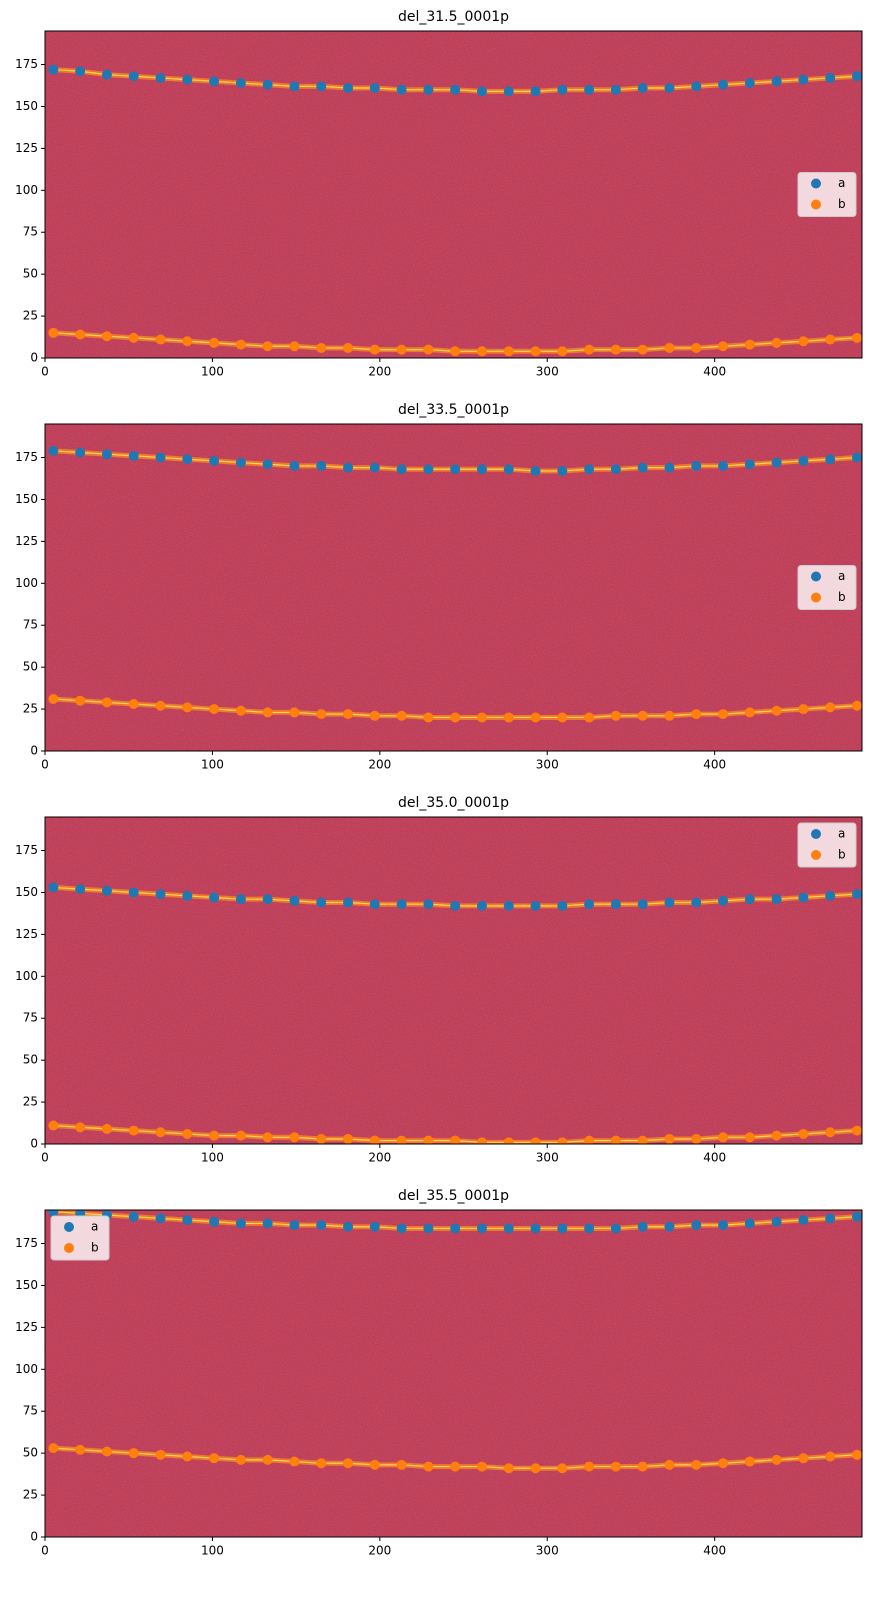  Describe the element at coordinates (453, 1196) in the screenshot. I see `chart-title: del_35.5_0001p` at that location.